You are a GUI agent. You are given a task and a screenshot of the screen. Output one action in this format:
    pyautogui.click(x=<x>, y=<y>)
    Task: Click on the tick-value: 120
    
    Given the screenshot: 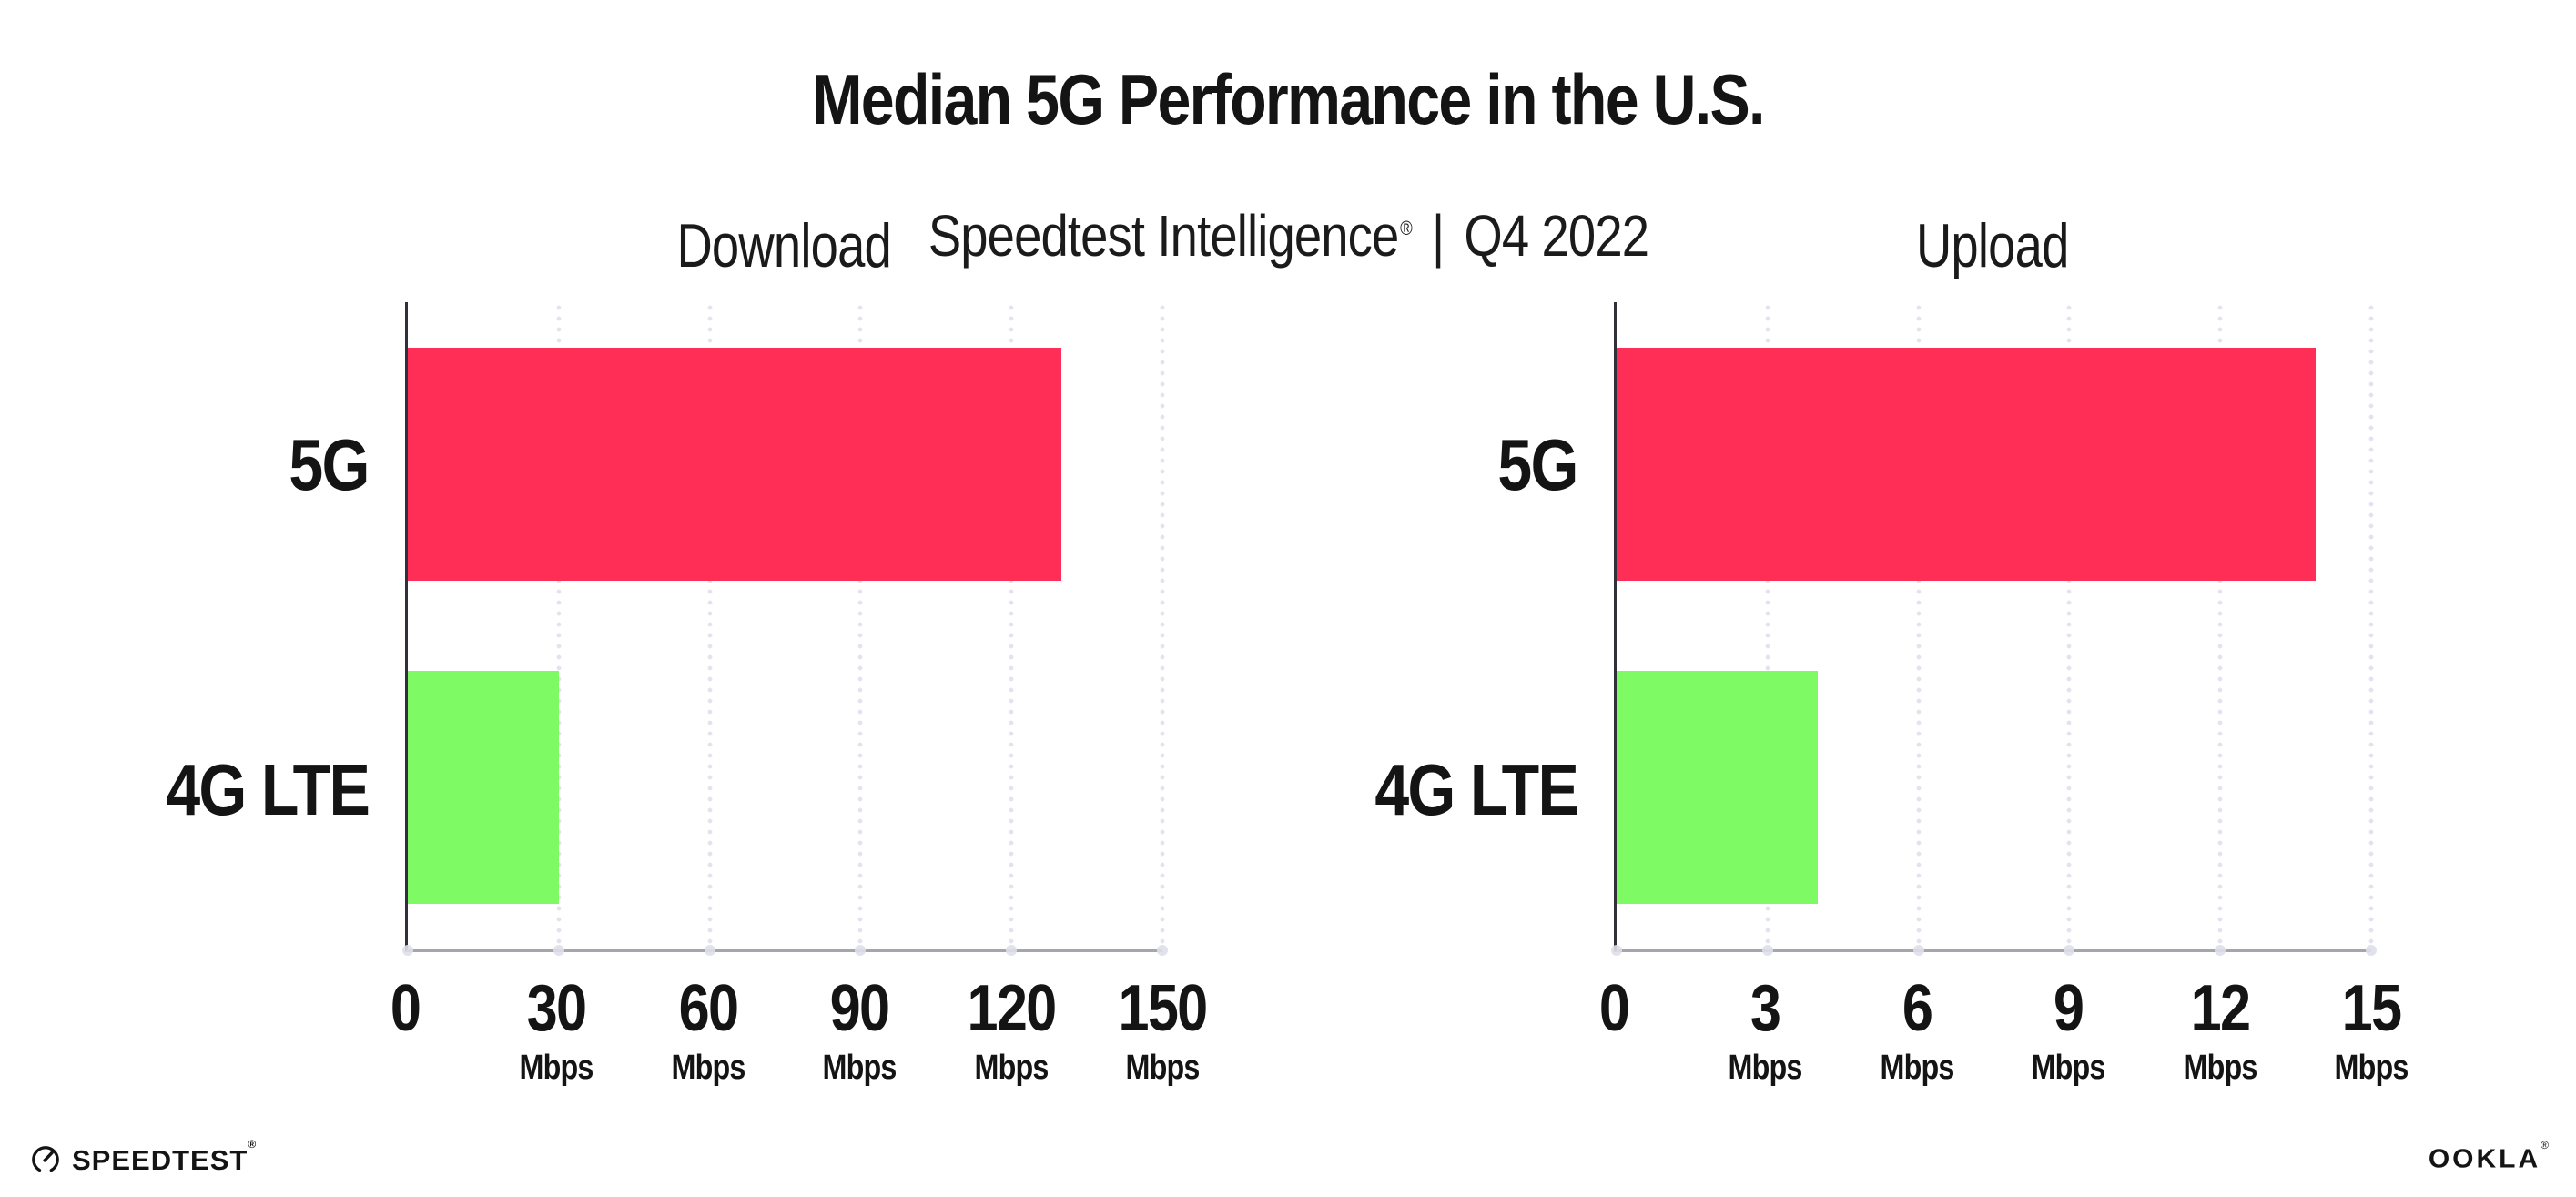 What is the action you would take?
    pyautogui.click(x=1012, y=1008)
    